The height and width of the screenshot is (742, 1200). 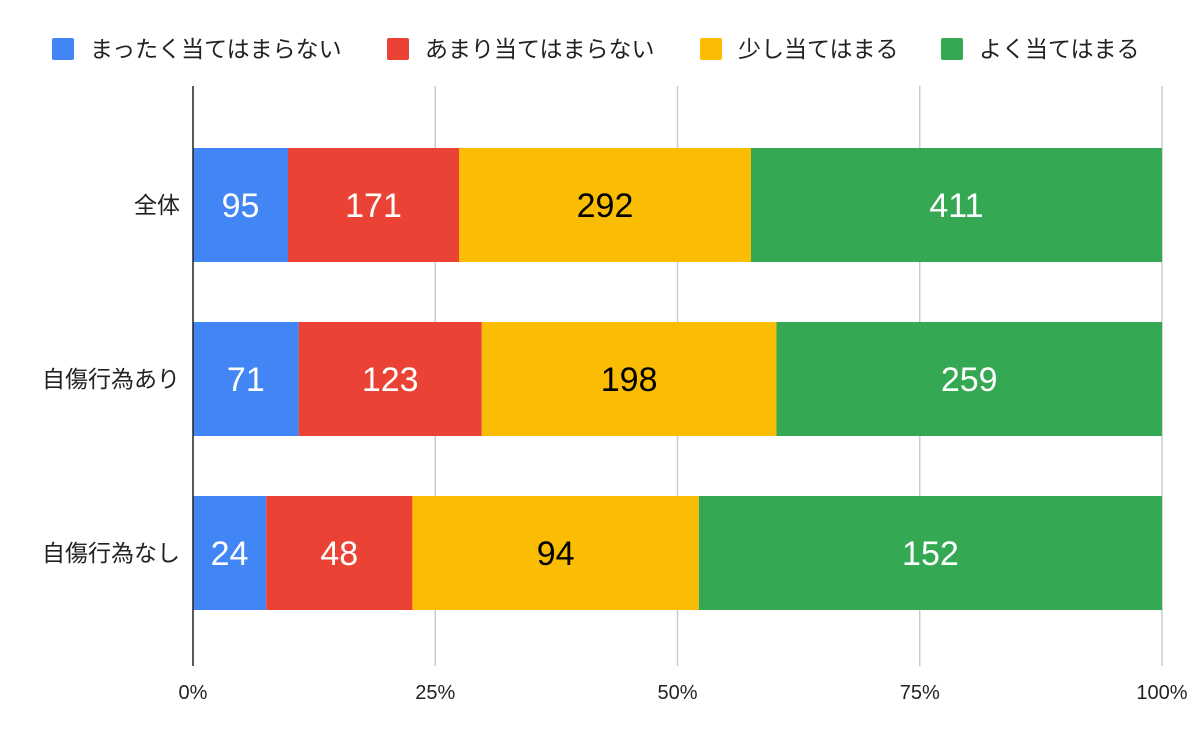 What do you see at coordinates (157, 206) in the screenshot?
I see `category-label-1: 全体` at bounding box center [157, 206].